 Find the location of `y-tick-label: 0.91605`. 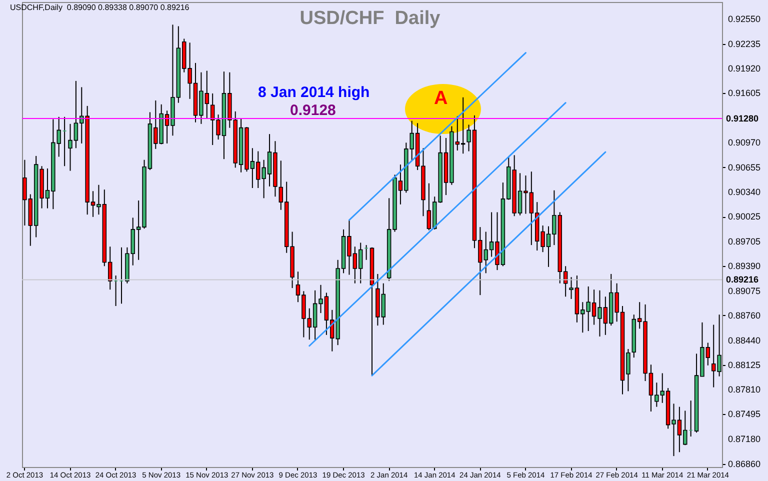

y-tick-label: 0.91605 is located at coordinates (744, 93).